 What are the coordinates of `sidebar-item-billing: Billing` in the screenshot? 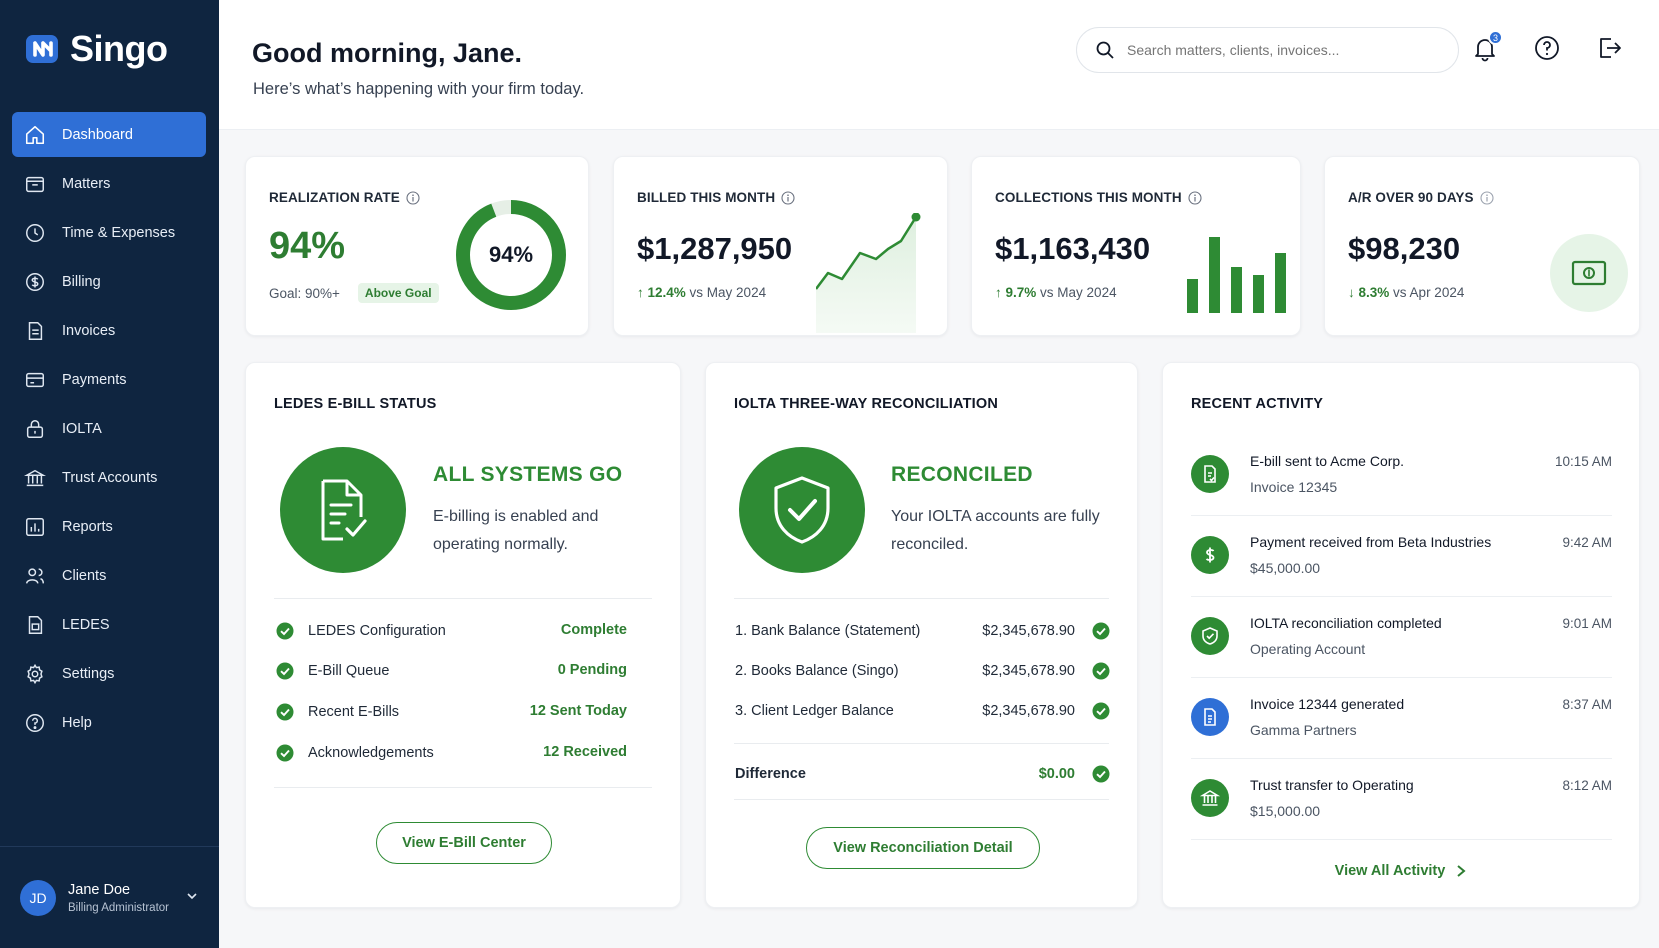 It's located at (109, 281).